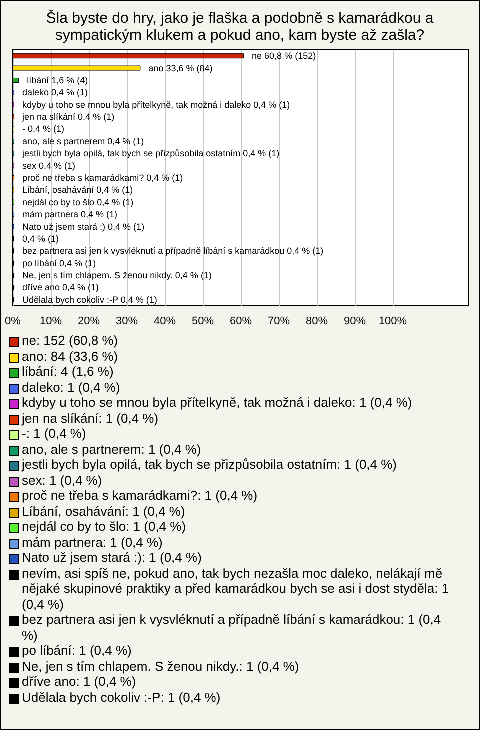 The image size is (480, 730). I want to click on category-label: líbání 1,6 % (4), so click(57, 80).